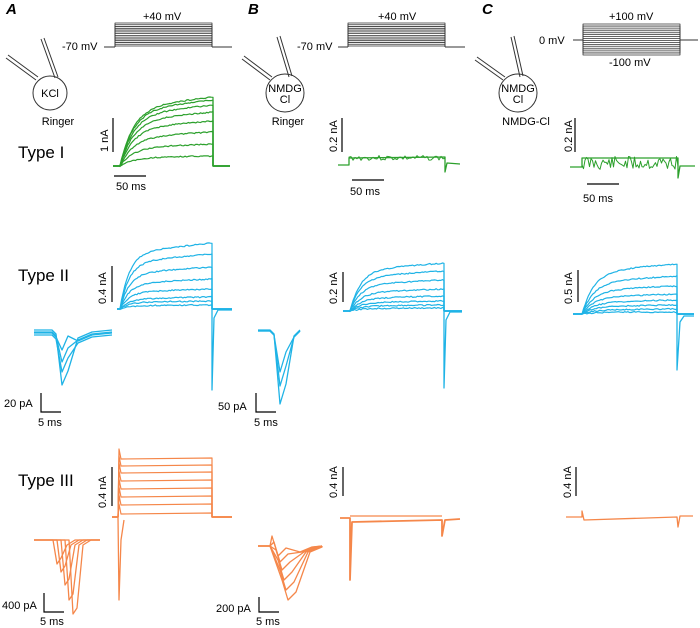  What do you see at coordinates (174, 316) in the screenshot?
I see `traces-type2-a` at bounding box center [174, 316].